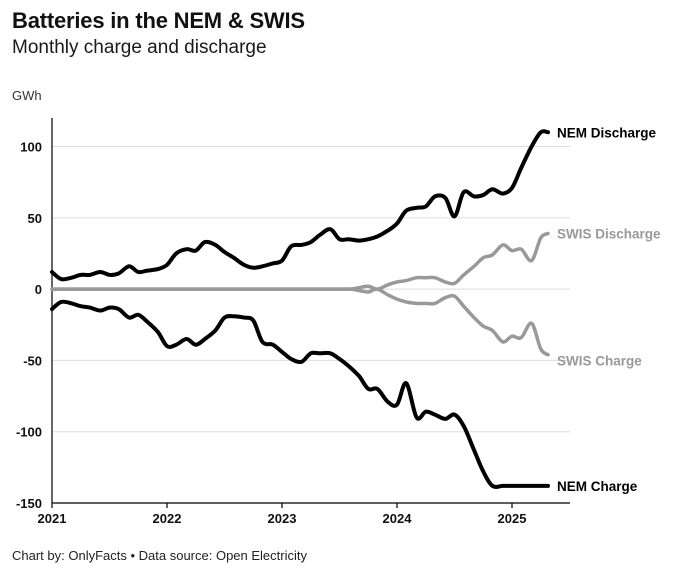 The image size is (694, 575). I want to click on y-tick-label-100: 100, so click(31, 147).